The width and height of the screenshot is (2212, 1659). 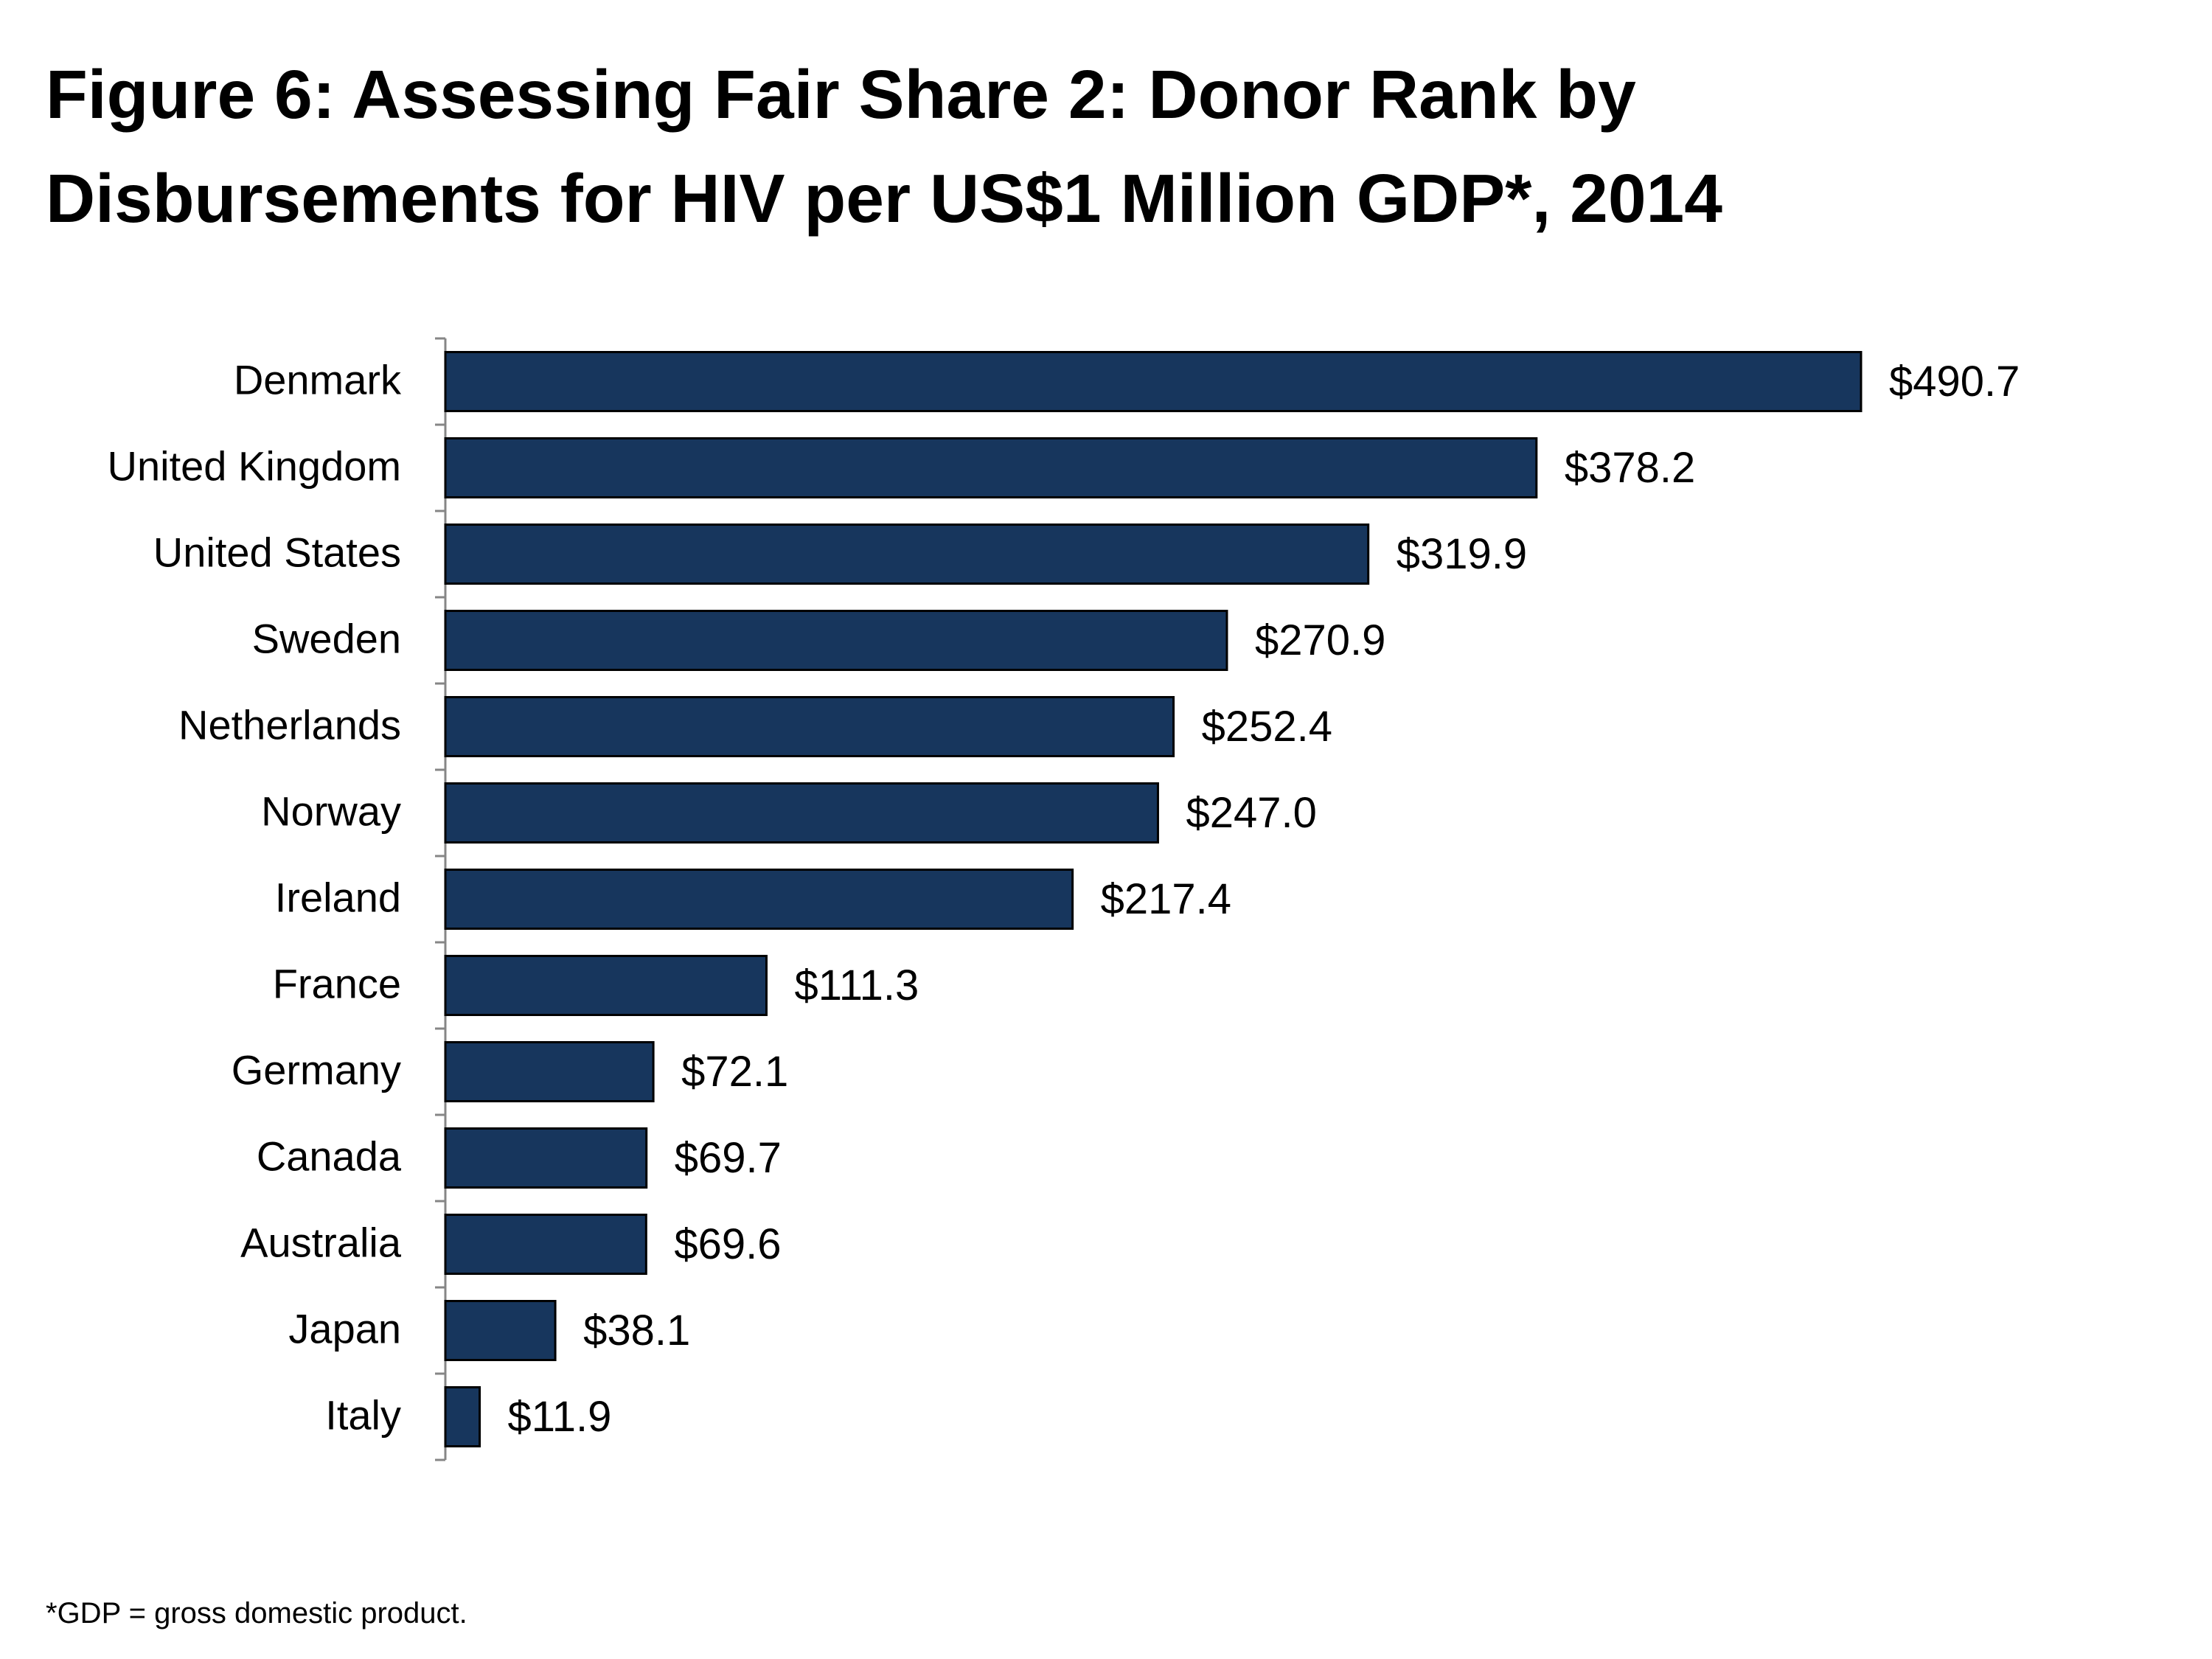 What do you see at coordinates (759, 899) in the screenshot?
I see `bar-ireland` at bounding box center [759, 899].